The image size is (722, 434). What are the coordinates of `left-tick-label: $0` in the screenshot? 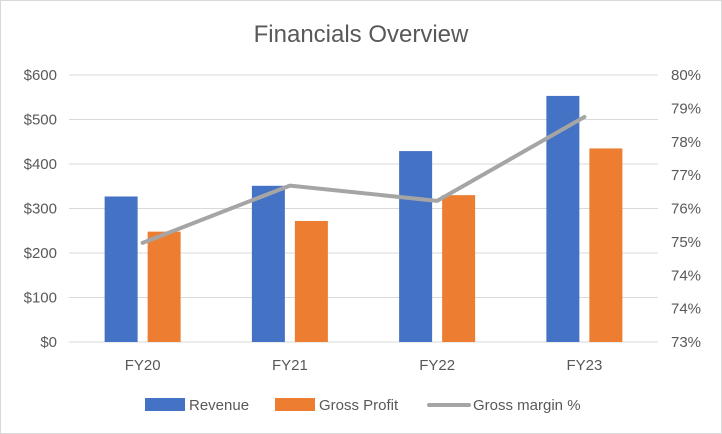 It's located at (48, 342).